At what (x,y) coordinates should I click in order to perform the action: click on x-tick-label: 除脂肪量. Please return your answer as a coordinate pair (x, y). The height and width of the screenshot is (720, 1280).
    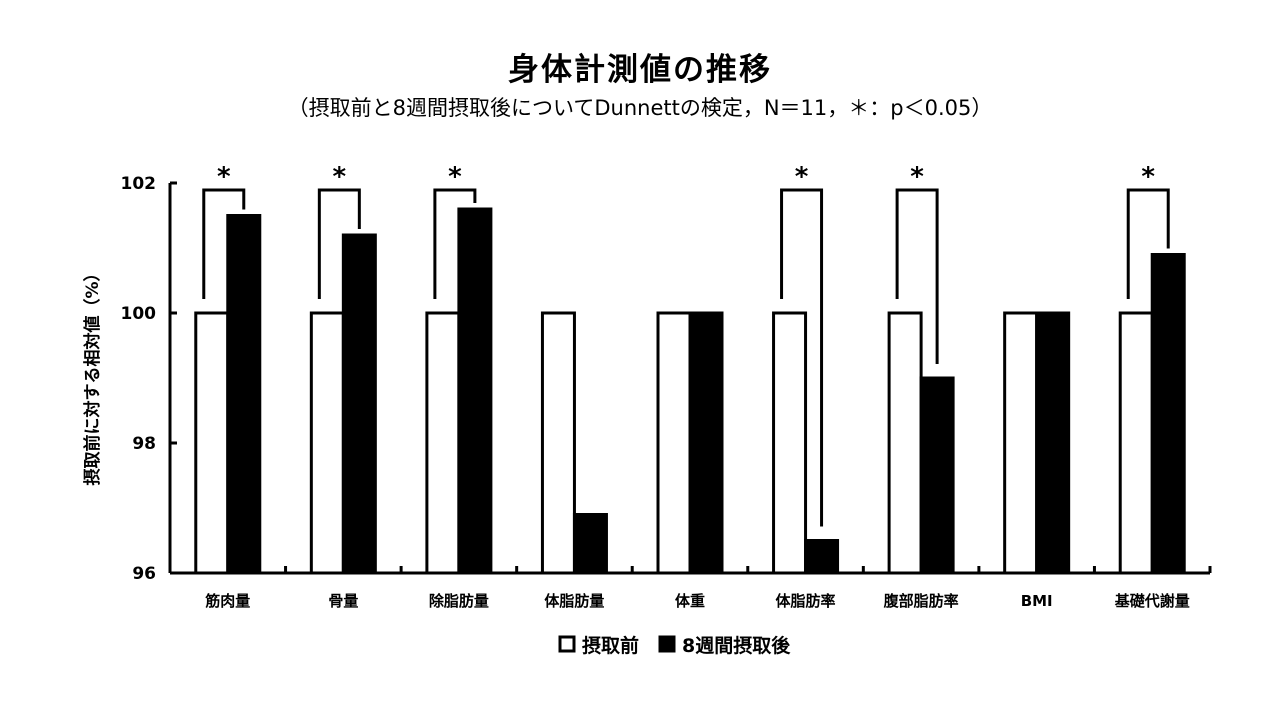
    Looking at the image, I should click on (459, 601).